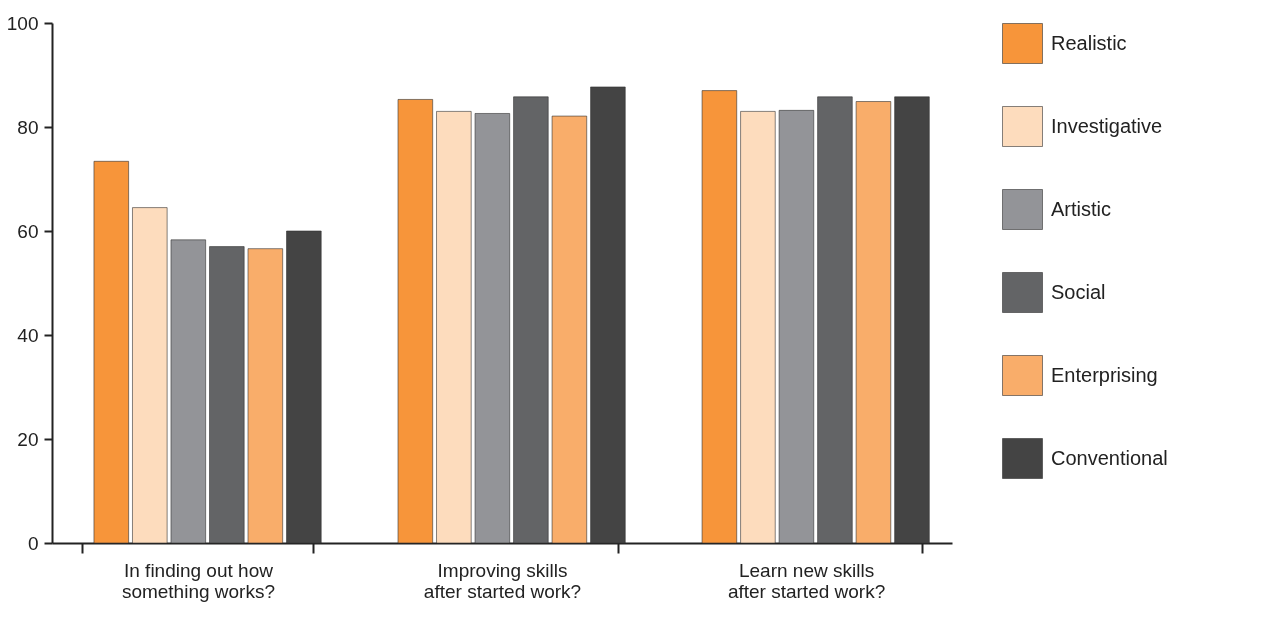 The width and height of the screenshot is (1286, 625). I want to click on legend-label: Artistic, so click(1081, 208).